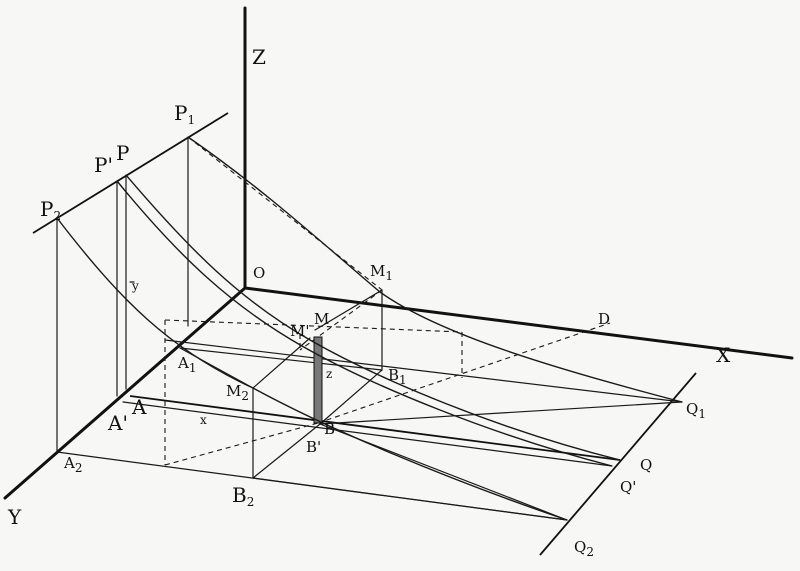  I want to click on q1-label: Q1, so click(696, 410).